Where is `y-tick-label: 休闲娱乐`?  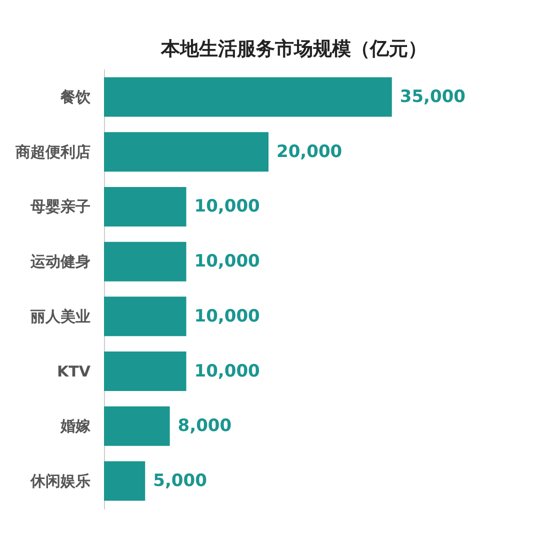
y-tick-label: 休闲娱乐 is located at coordinates (60, 481).